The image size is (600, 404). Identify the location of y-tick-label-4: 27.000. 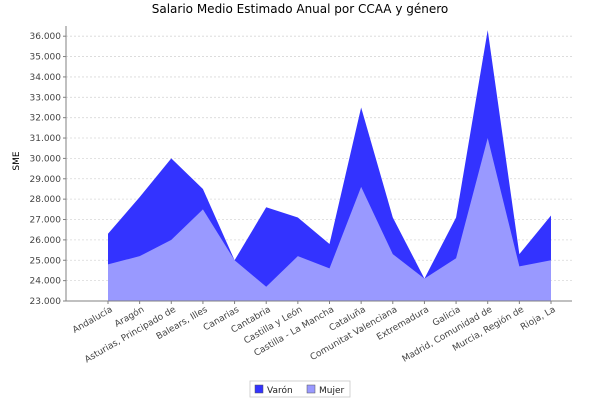
(46, 221).